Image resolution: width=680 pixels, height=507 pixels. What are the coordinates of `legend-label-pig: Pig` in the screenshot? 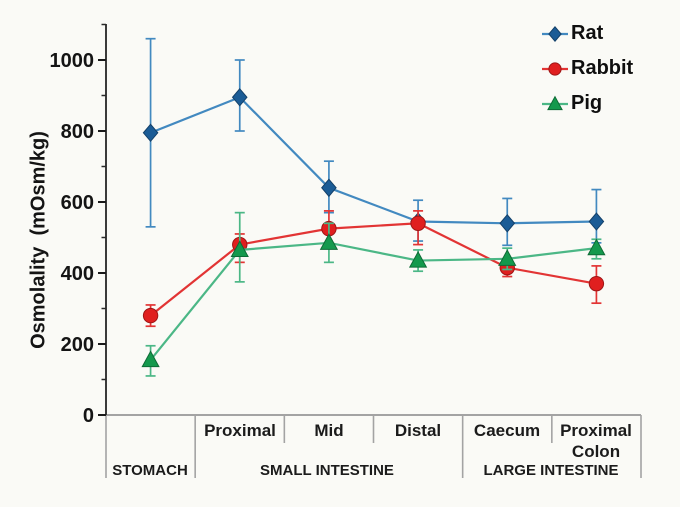 It's located at (587, 103).